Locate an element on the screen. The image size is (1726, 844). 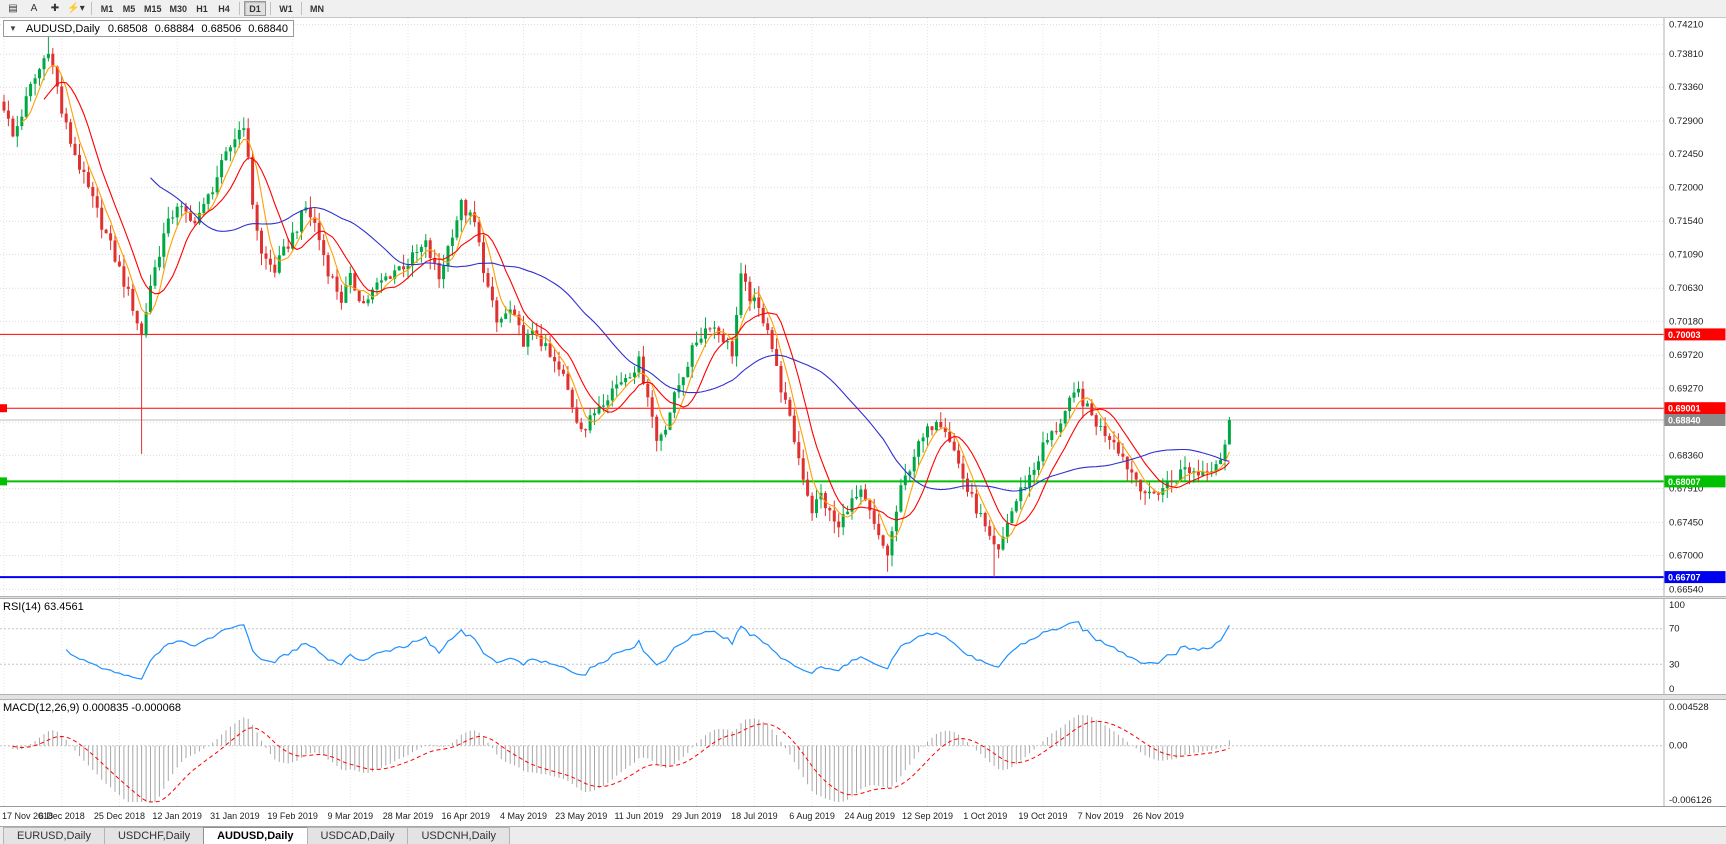
chart-tab-audusd: AUDUSD,Daily is located at coordinates (255, 835).